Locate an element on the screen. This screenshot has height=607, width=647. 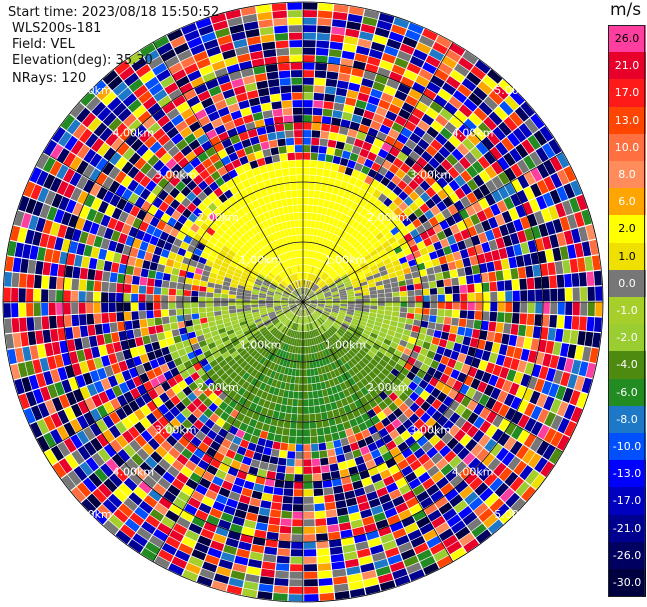
range-ring-label: 3.00km is located at coordinates (176, 175).